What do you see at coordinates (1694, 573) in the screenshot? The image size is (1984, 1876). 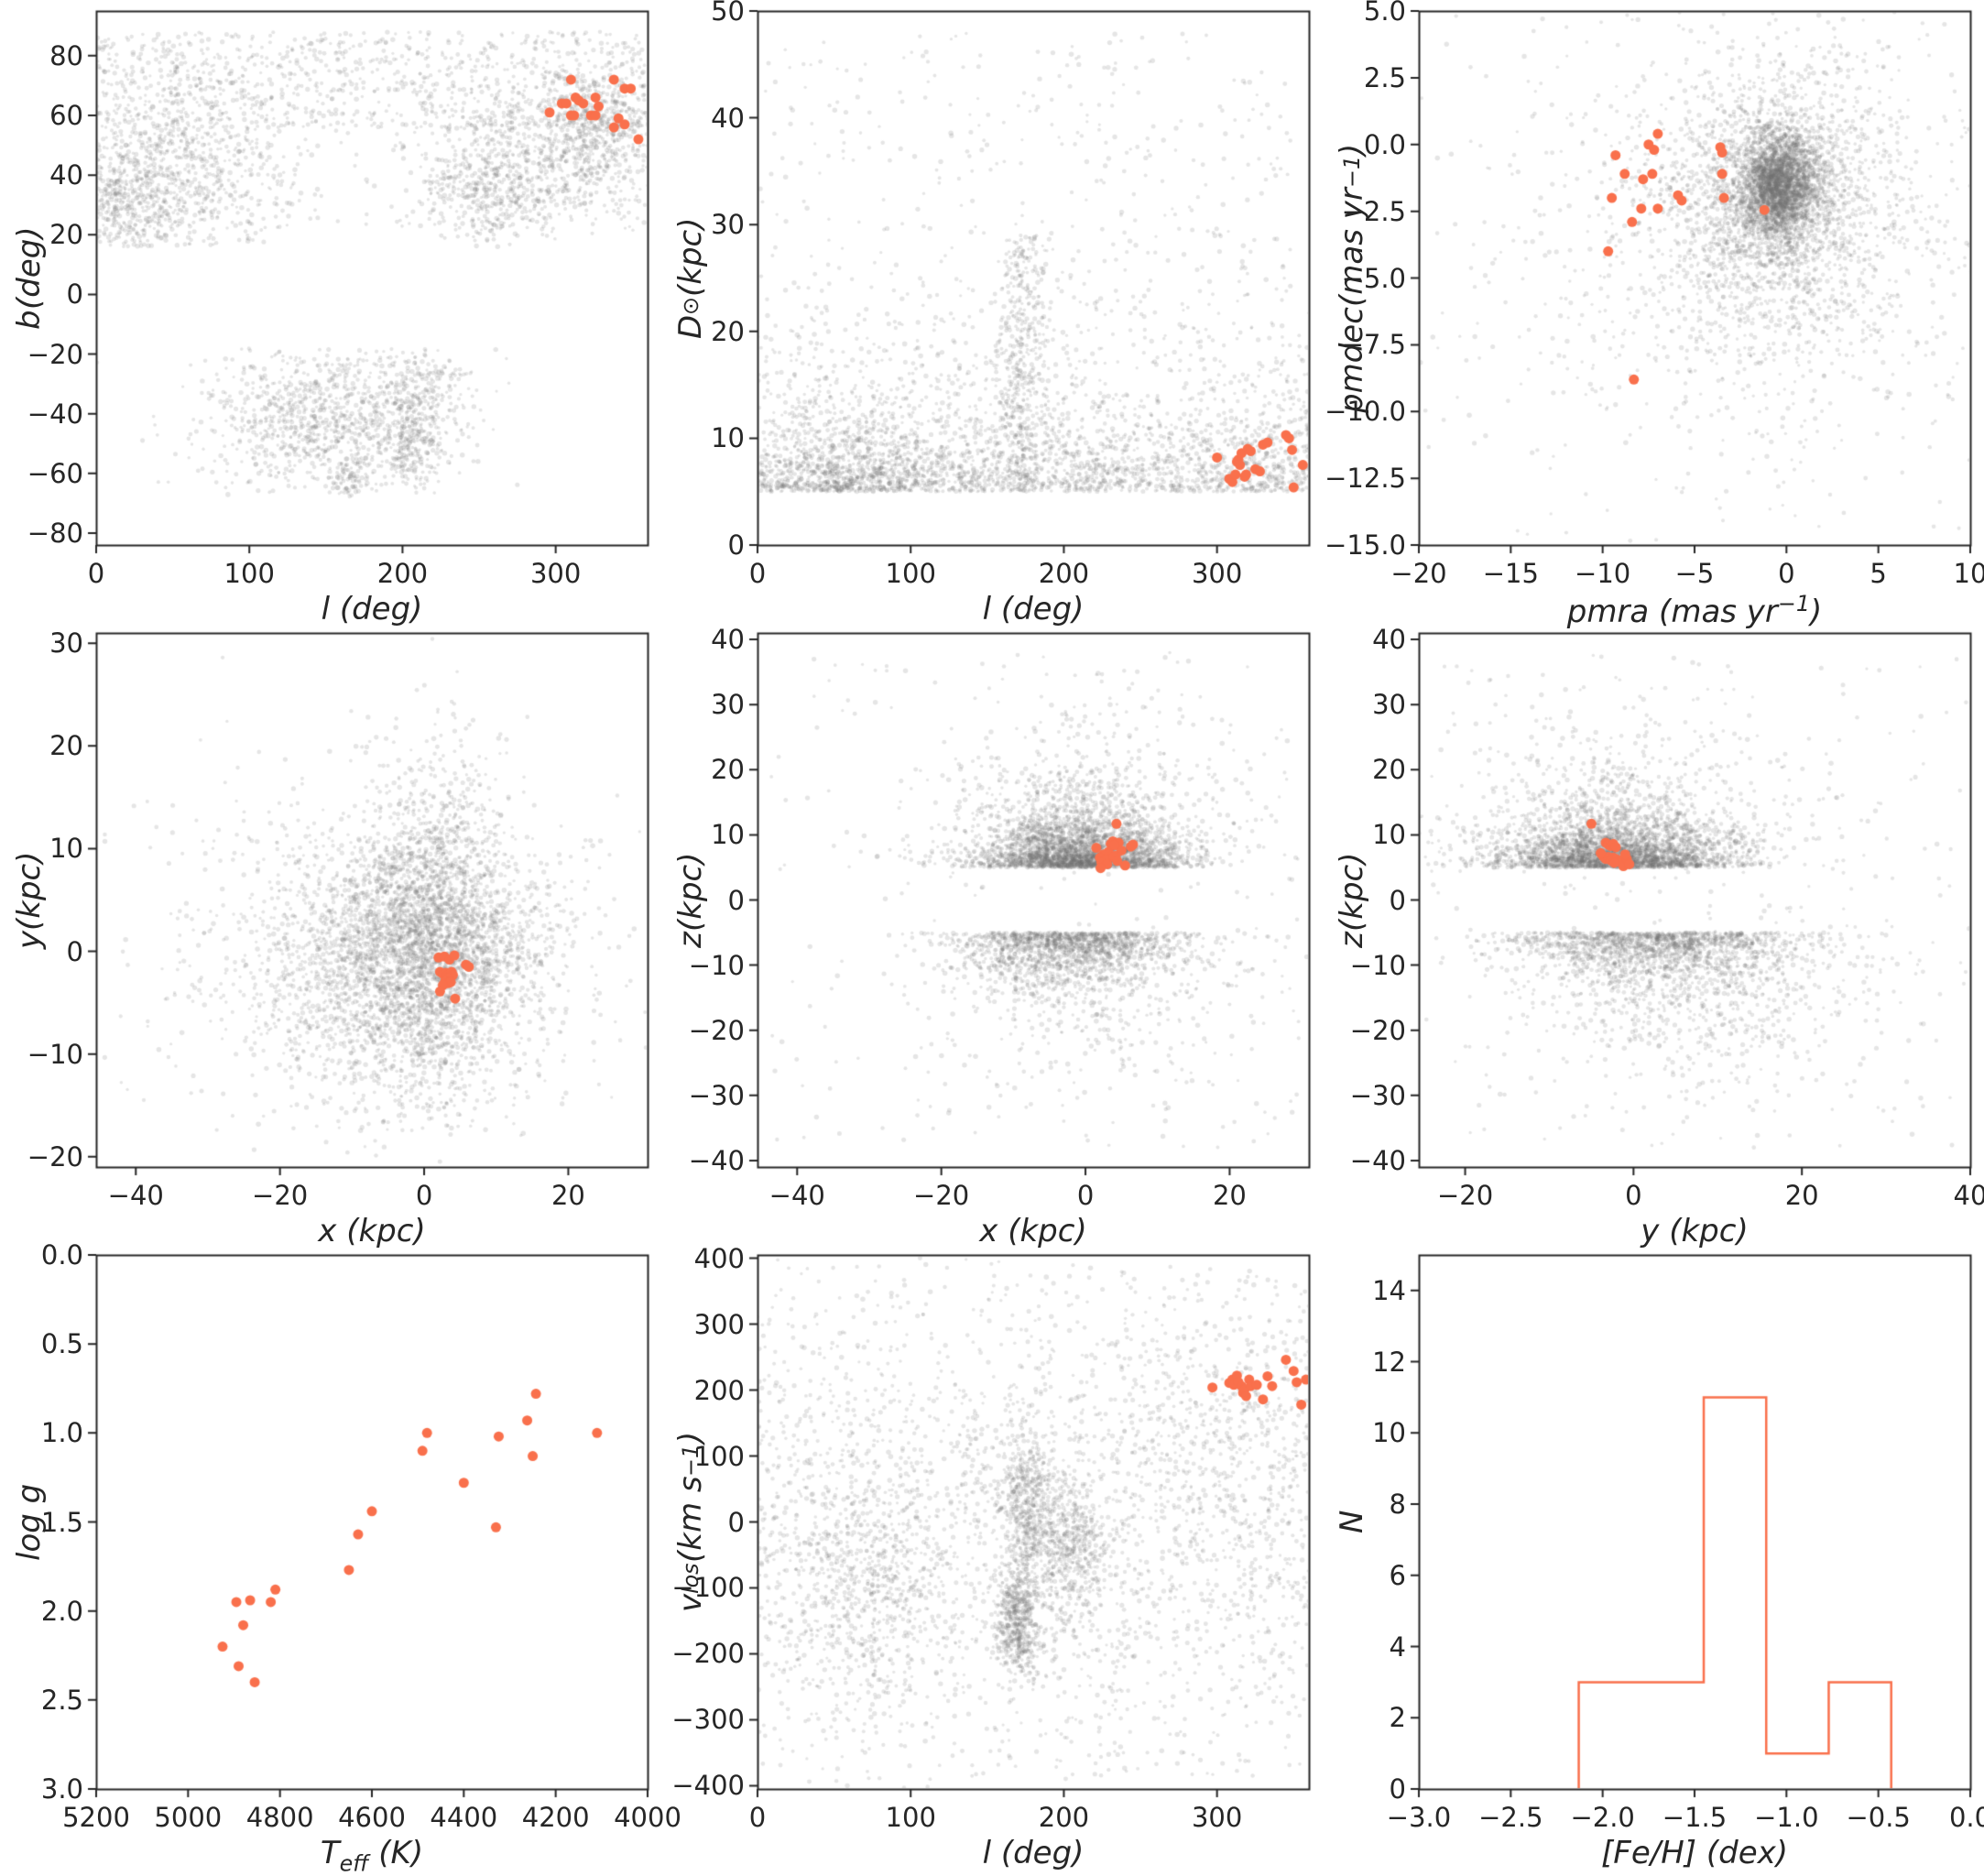 I see `x-tick-label: −5` at bounding box center [1694, 573].